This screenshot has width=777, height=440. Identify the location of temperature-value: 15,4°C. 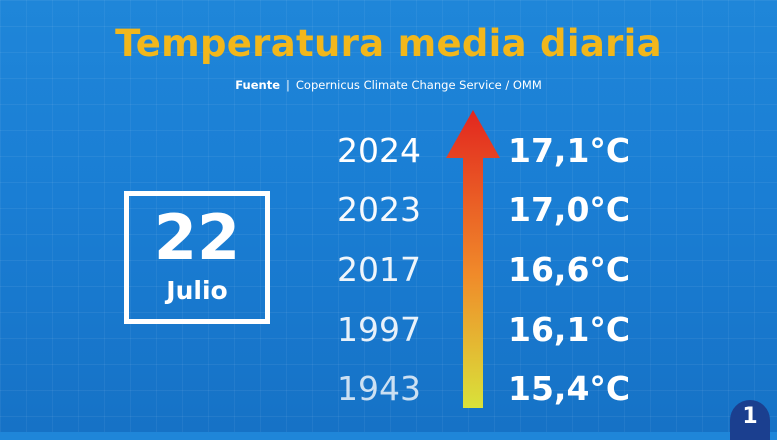
(569, 388).